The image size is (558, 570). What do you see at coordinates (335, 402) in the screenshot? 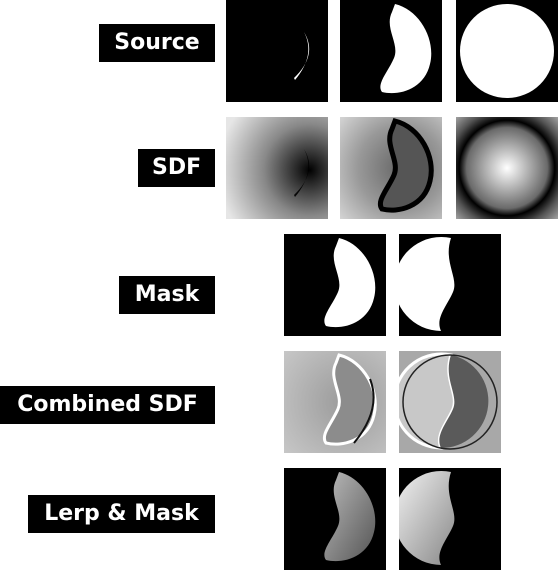
I see `combined-sdf-crescent-image` at bounding box center [335, 402].